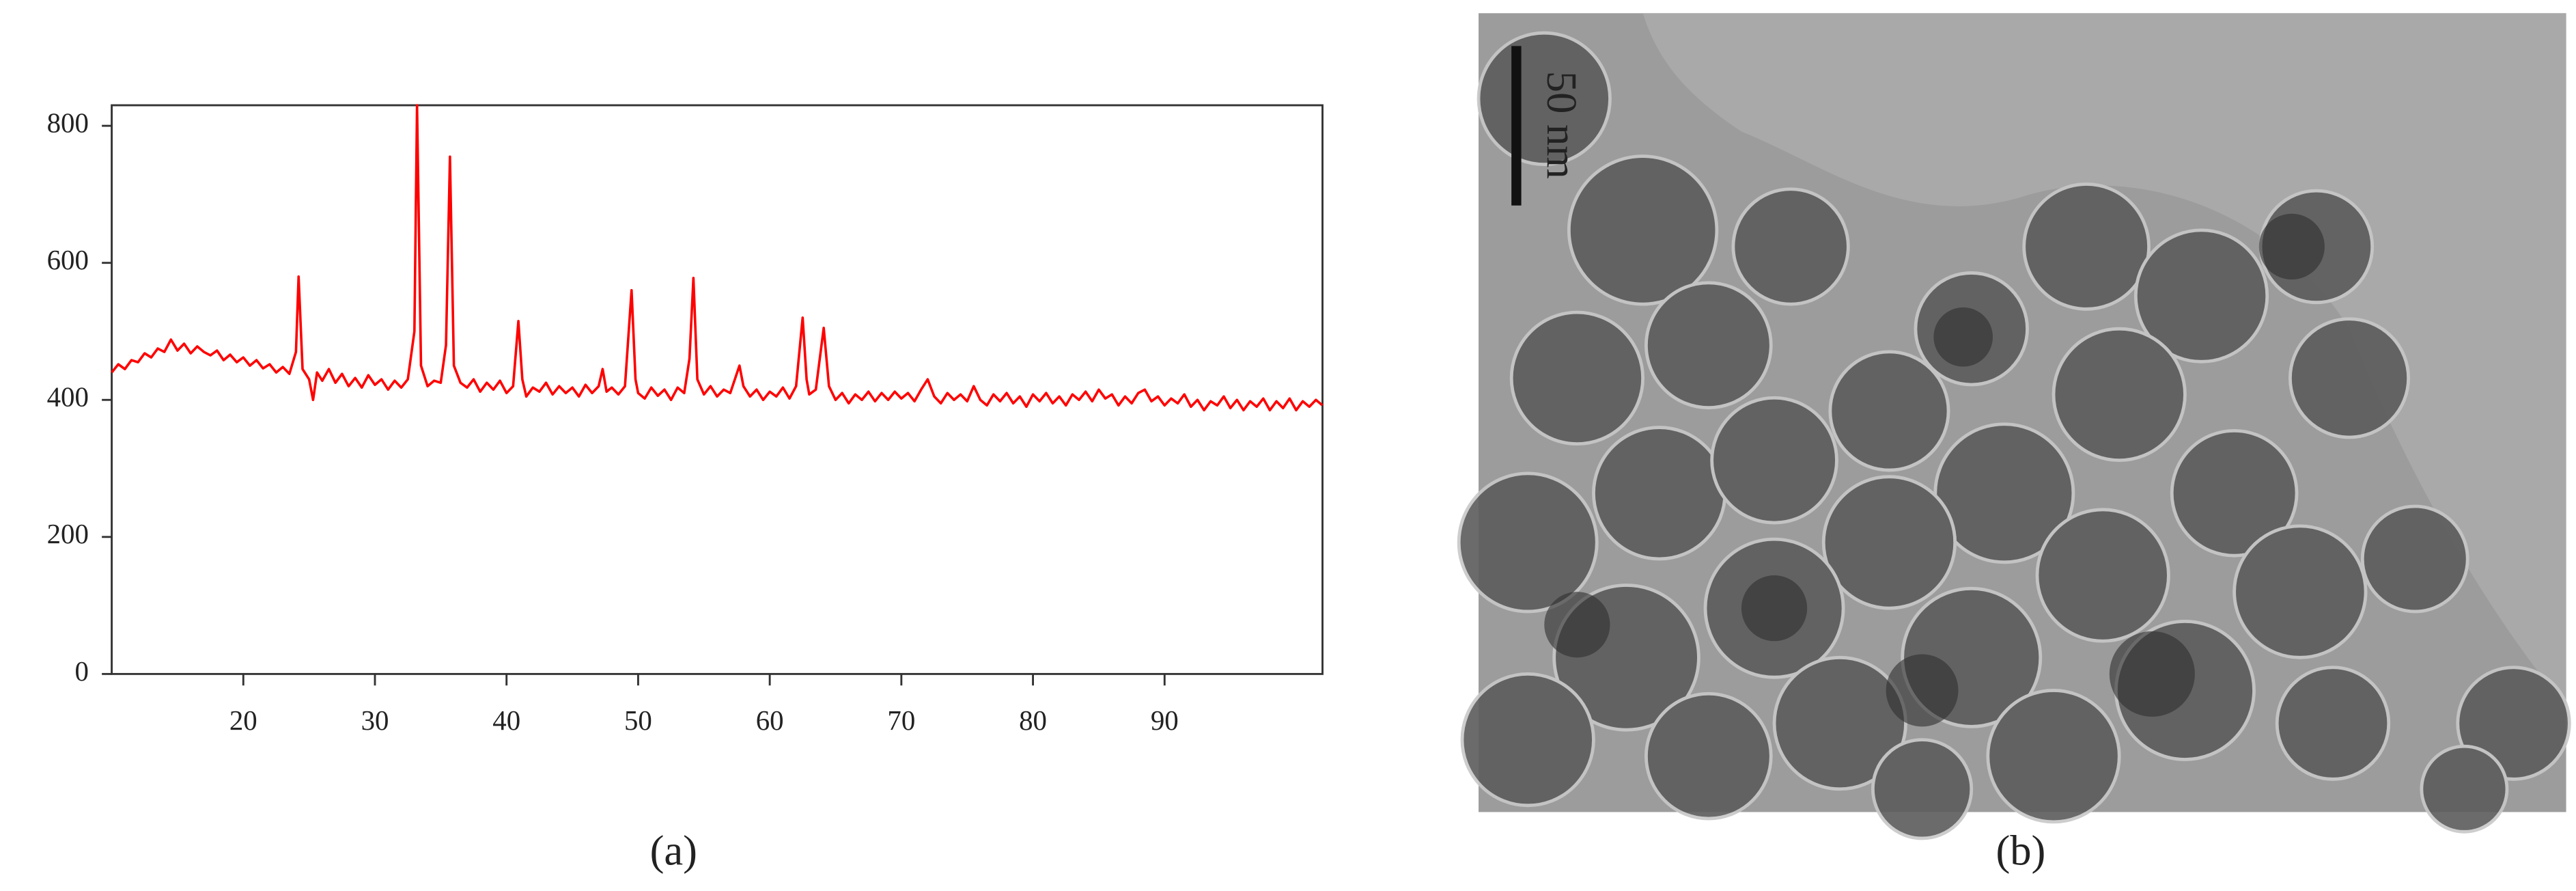 The height and width of the screenshot is (891, 2576). I want to click on y-tick-label: 800, so click(68, 124).